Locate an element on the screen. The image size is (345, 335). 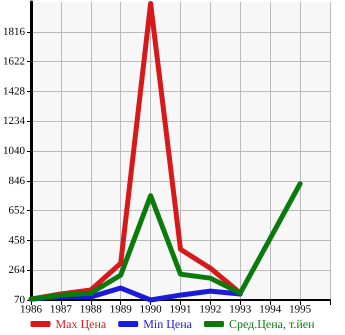
y-tick-label: 458 is located at coordinates (17, 240).